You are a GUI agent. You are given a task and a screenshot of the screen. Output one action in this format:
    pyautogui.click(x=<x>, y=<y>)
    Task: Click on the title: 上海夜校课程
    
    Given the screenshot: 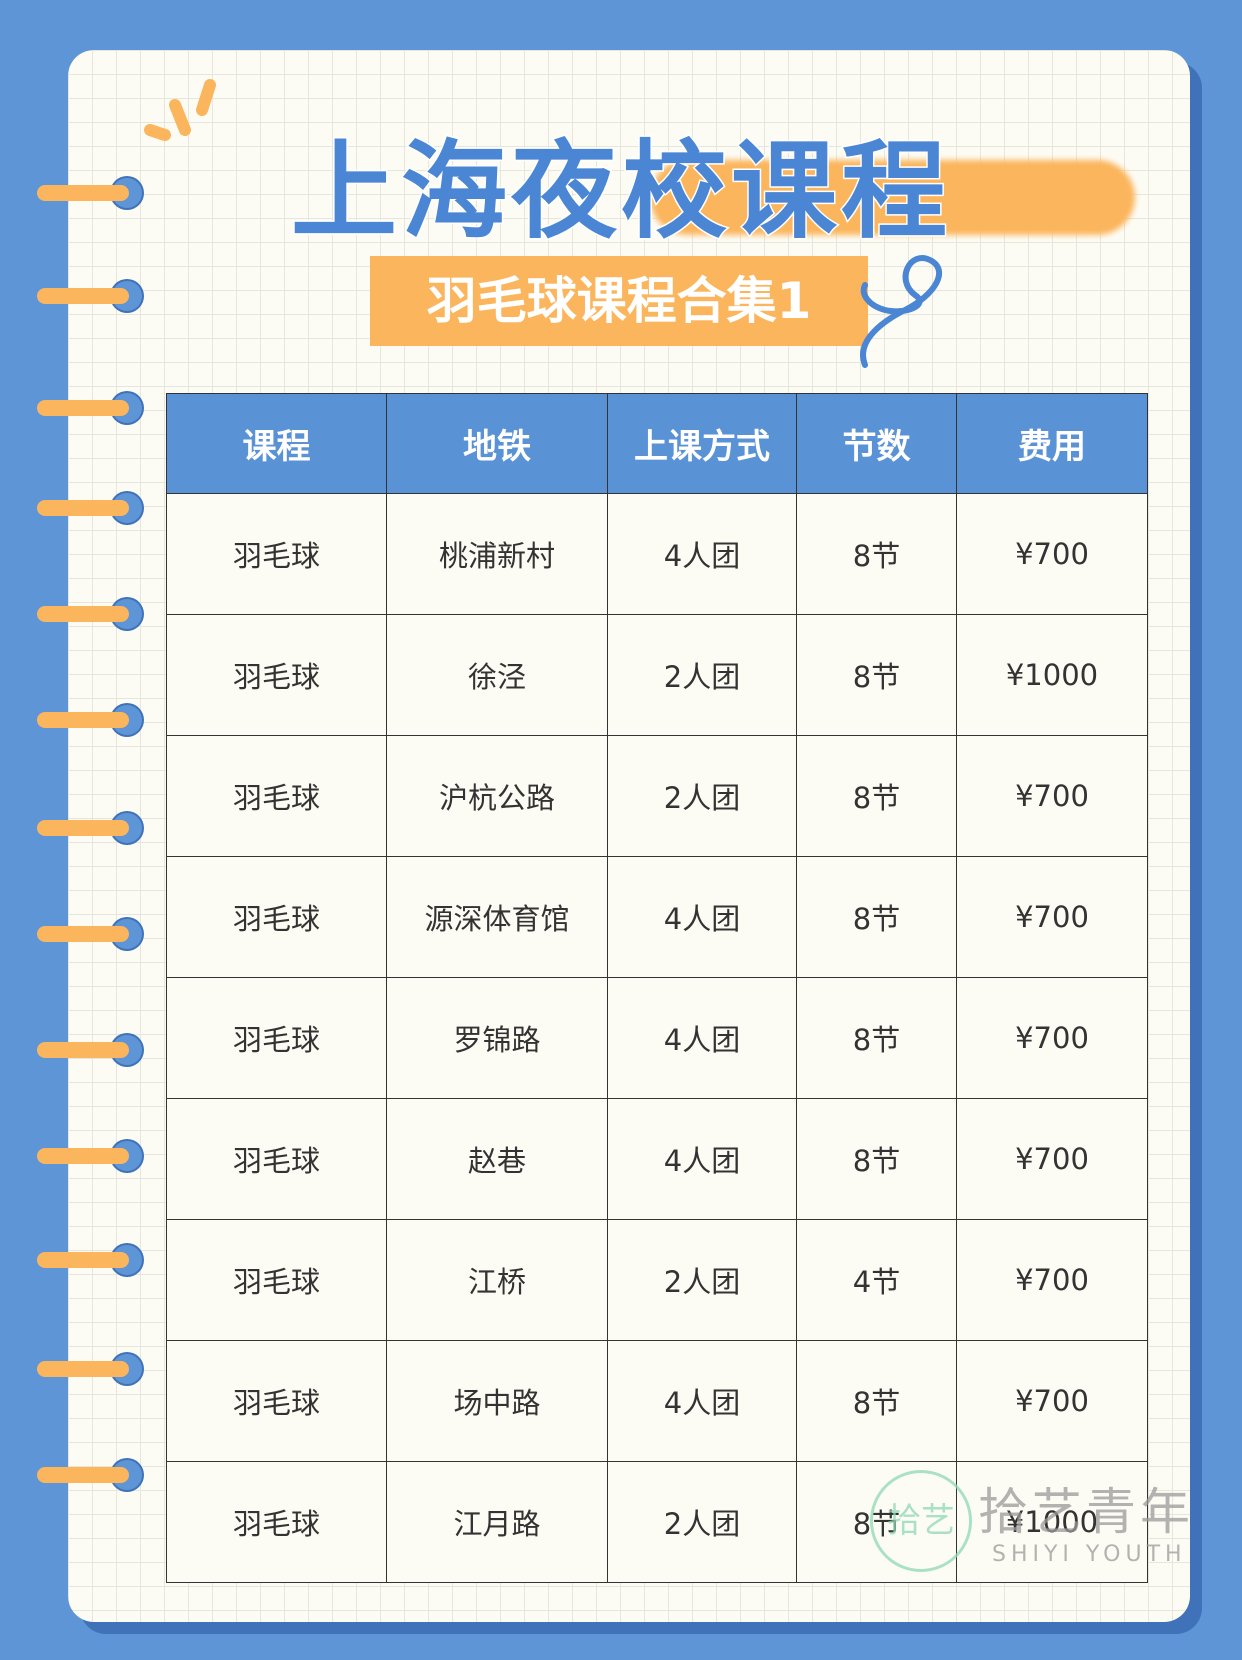 What is the action you would take?
    pyautogui.click(x=620, y=192)
    